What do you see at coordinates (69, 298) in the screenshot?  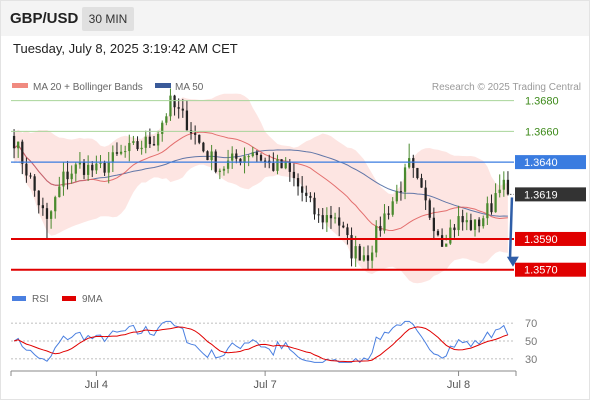 I see `rsi-ma-legend-swatch` at bounding box center [69, 298].